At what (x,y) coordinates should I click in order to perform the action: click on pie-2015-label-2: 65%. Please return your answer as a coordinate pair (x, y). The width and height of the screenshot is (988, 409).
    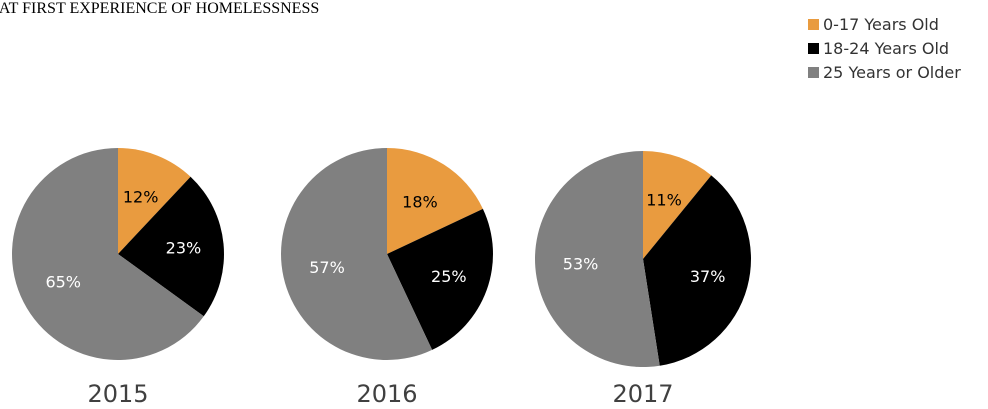
    Looking at the image, I should click on (63, 281).